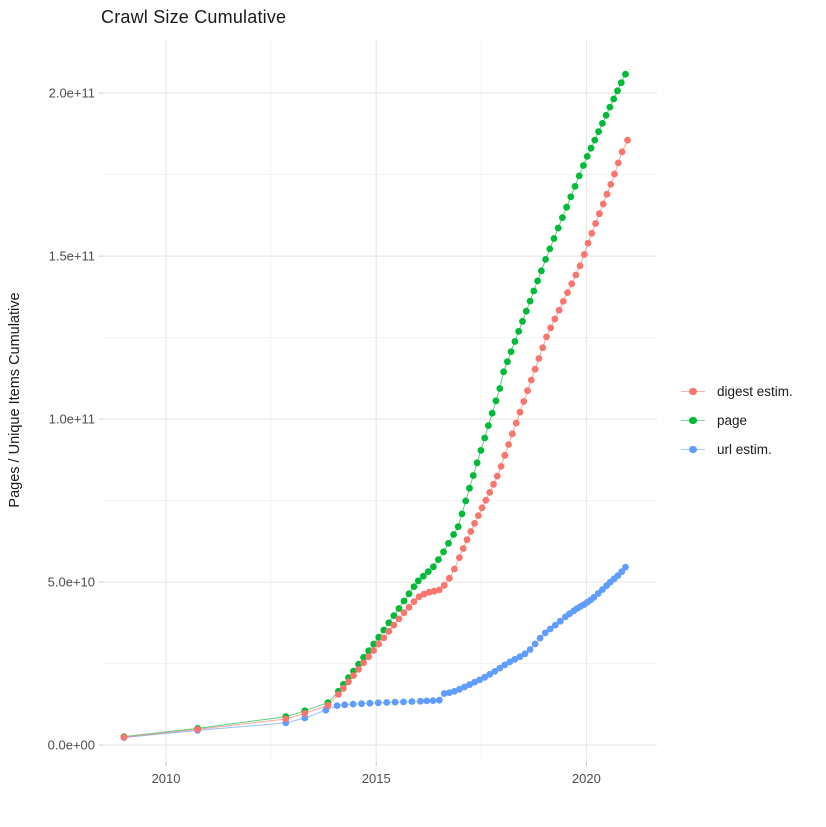 Image resolution: width=826 pixels, height=827 pixels. What do you see at coordinates (71, 582) in the screenshot?
I see `y-tick-label: 5.0e+10` at bounding box center [71, 582].